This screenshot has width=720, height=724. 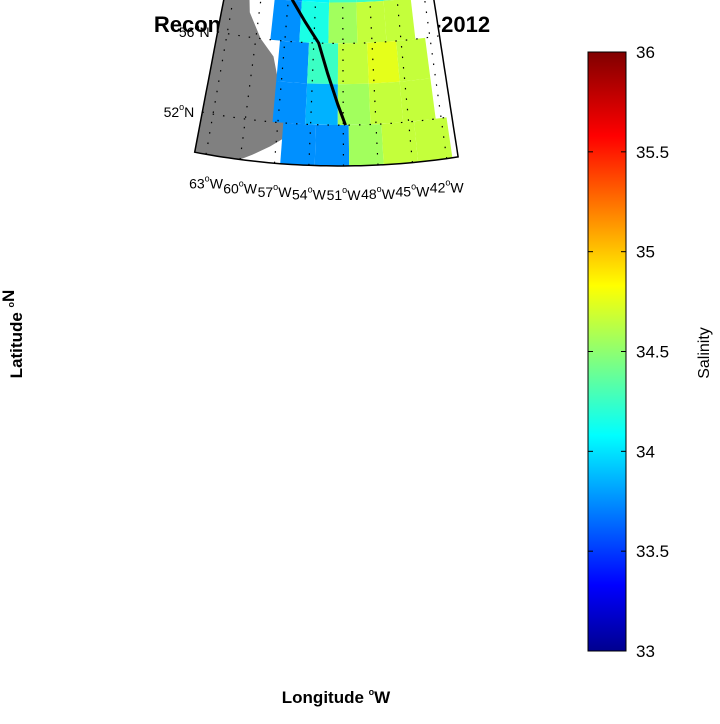 I want to click on colorbar: 33 33.5 34 34.5 35 35.5 36 Salinity, so click(x=650, y=352).